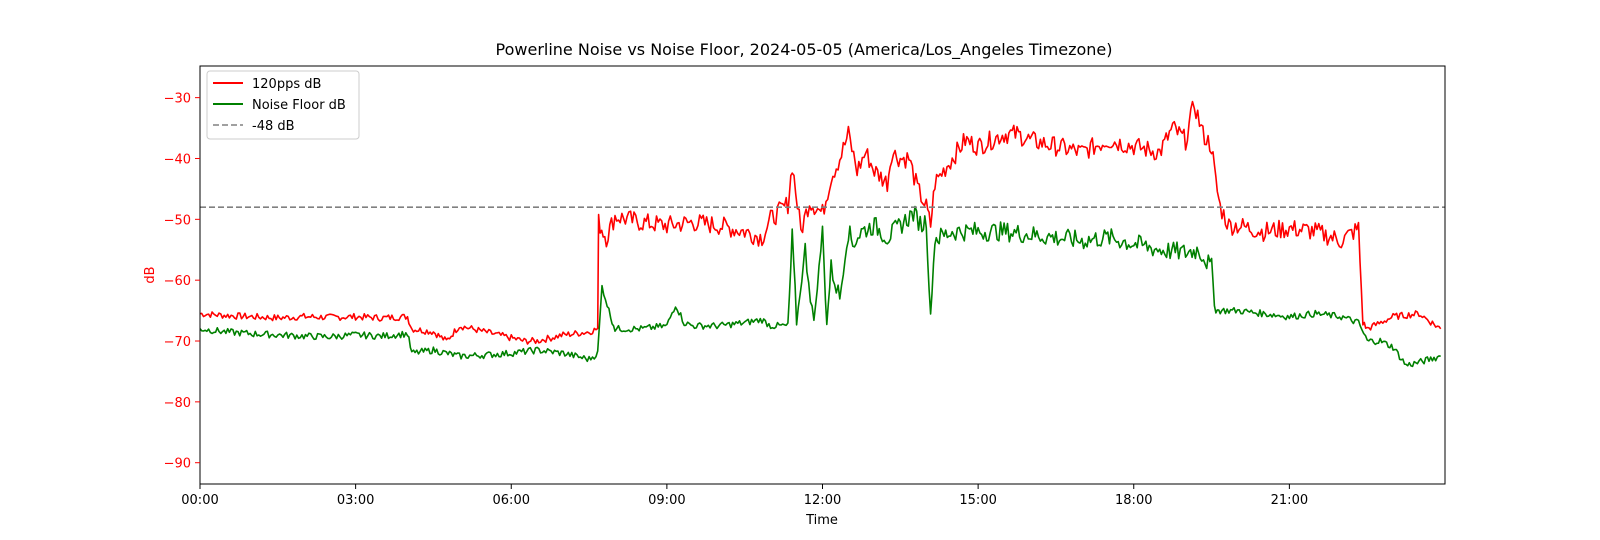  Describe the element at coordinates (286, 84) in the screenshot. I see `legend-label-120pps: 120pps dB` at that location.